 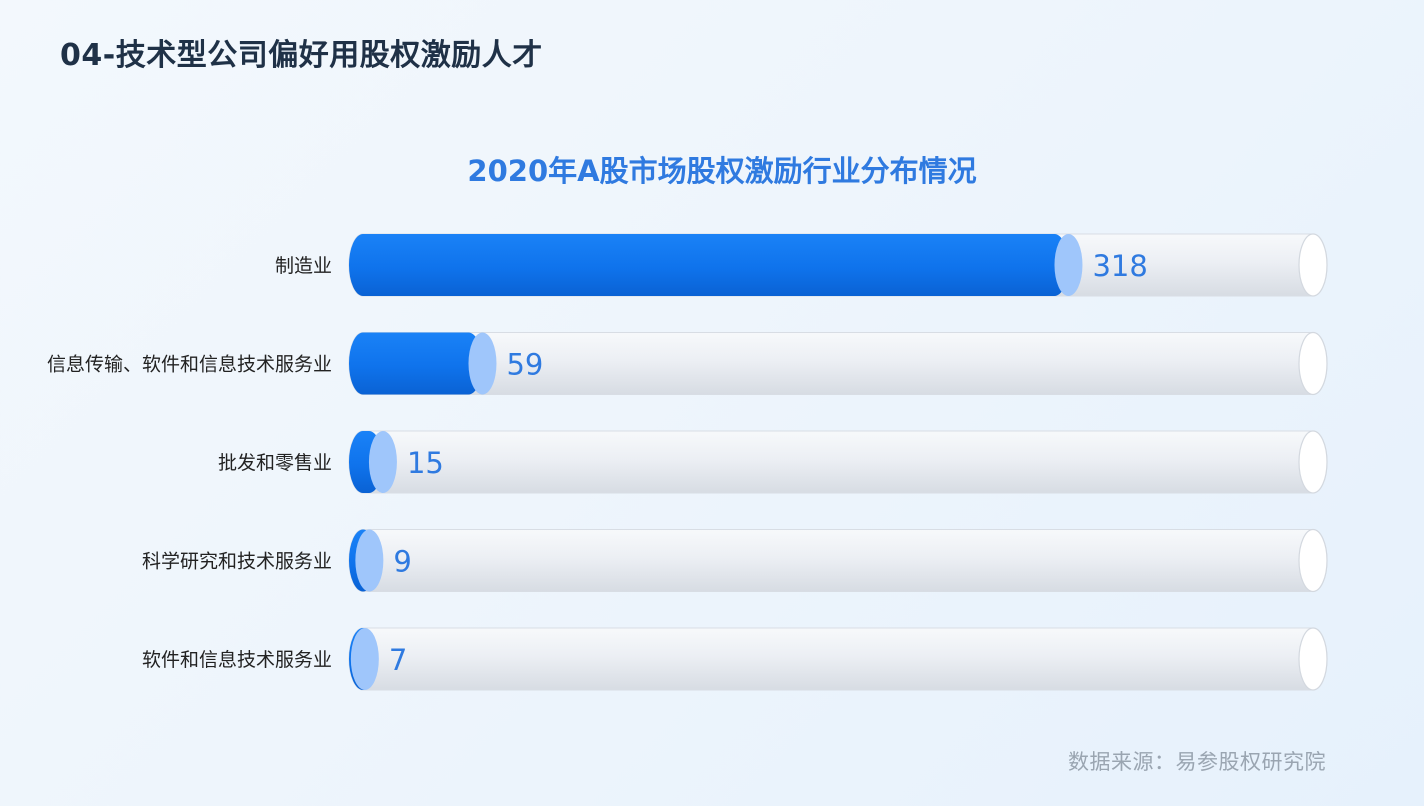 I want to click on value-label: 9, so click(x=402, y=562).